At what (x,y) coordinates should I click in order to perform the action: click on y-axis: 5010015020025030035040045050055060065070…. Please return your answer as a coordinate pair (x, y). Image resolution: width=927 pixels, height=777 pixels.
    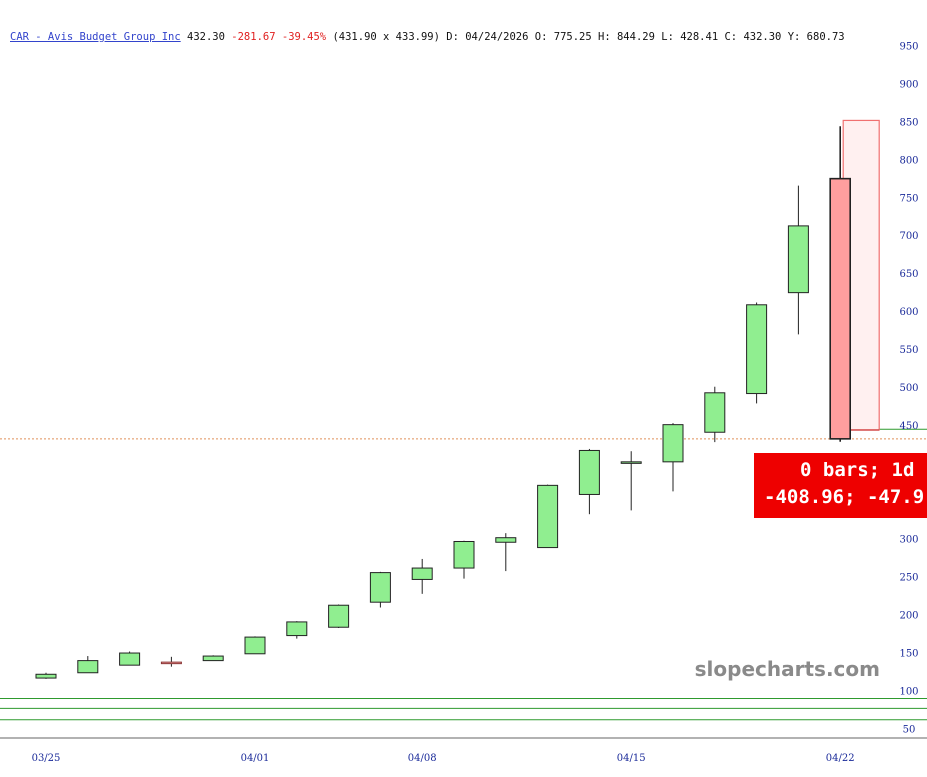
    Looking at the image, I should click on (908, 389).